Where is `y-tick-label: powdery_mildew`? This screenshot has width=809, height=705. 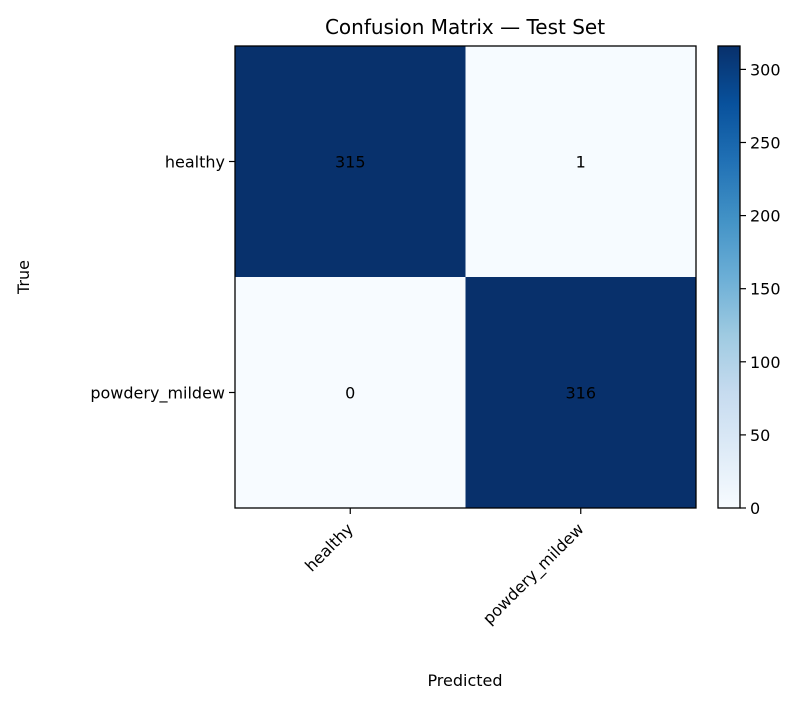
y-tick-label: powdery_mildew is located at coordinates (157, 394).